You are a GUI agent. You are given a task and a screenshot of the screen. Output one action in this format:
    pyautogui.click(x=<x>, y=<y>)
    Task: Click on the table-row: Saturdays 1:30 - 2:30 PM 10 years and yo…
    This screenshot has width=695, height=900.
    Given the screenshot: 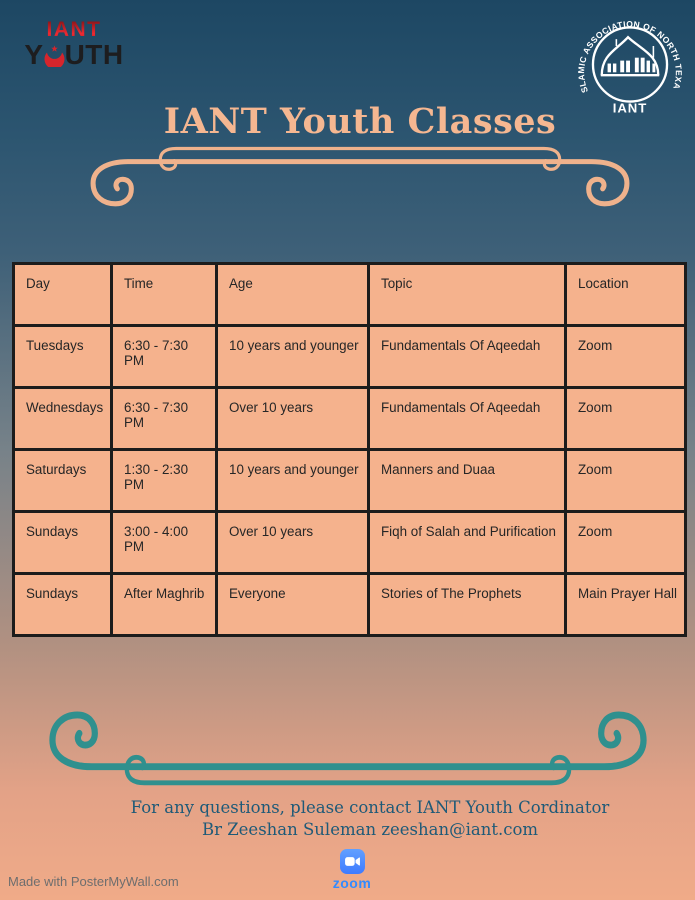 What is the action you would take?
    pyautogui.click(x=349, y=480)
    